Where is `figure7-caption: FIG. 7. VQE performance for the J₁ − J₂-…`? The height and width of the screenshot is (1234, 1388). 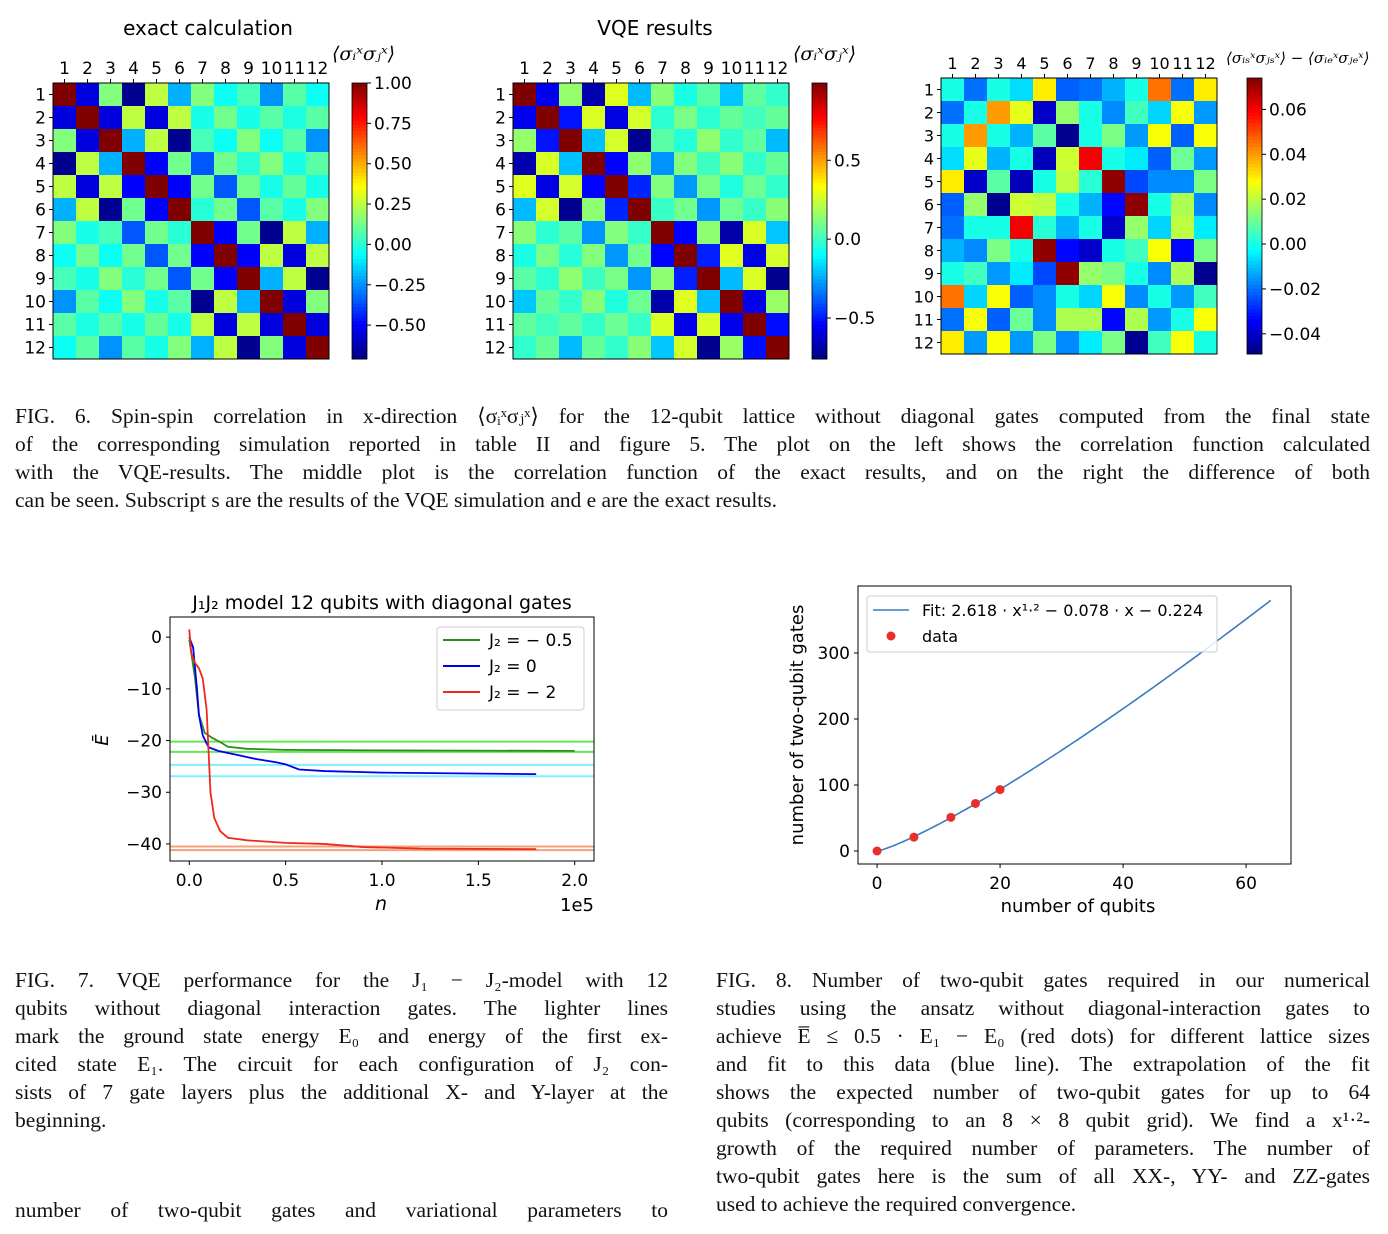 figure7-caption: FIG. 7. VQE performance for the J₁ − J₂-… is located at coordinates (341, 1050).